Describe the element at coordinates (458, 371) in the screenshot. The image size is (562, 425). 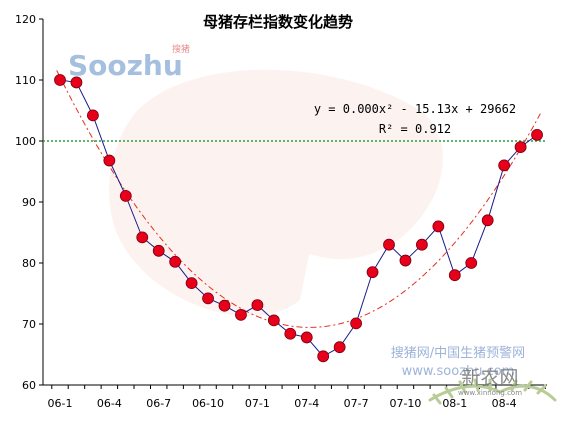
I see `site-url-text: www.soozhu.com` at that location.